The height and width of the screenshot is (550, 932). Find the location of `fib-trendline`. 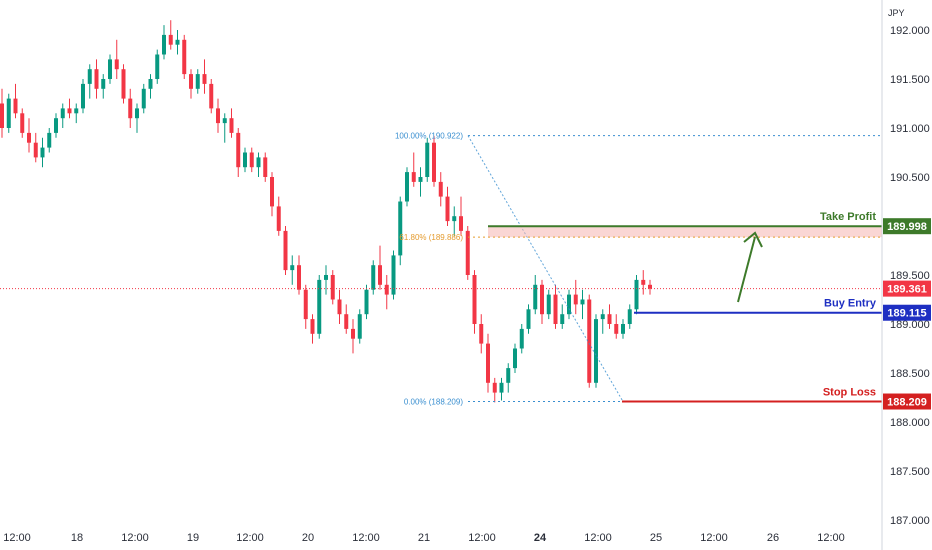

fib-trendline is located at coordinates (545, 268).